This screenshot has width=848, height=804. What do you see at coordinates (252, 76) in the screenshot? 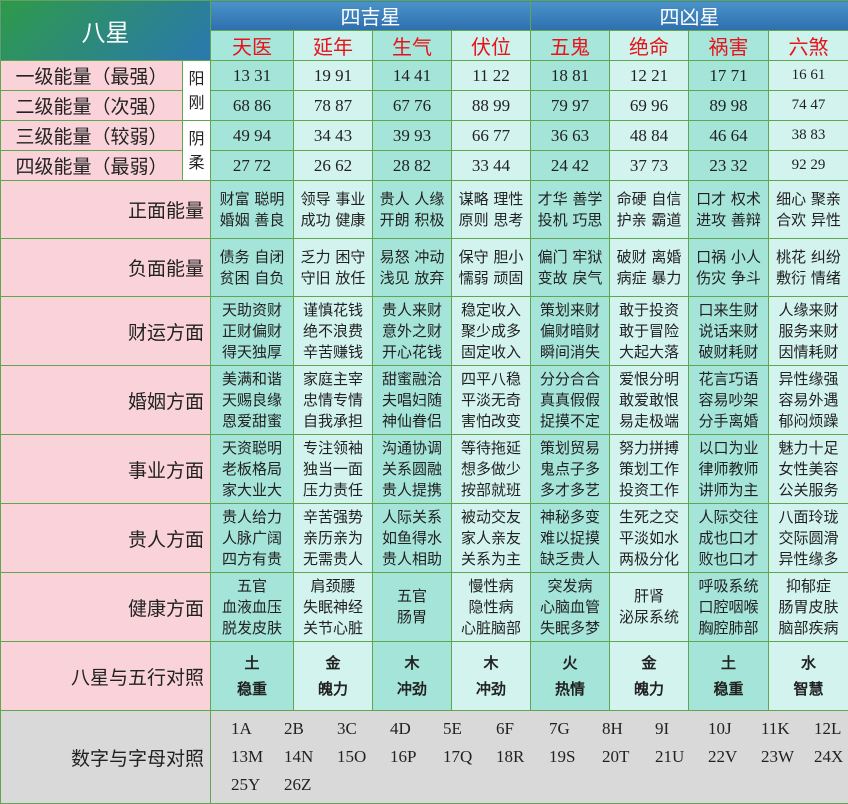
I see `energy-number-pair: 13 31` at bounding box center [252, 76].